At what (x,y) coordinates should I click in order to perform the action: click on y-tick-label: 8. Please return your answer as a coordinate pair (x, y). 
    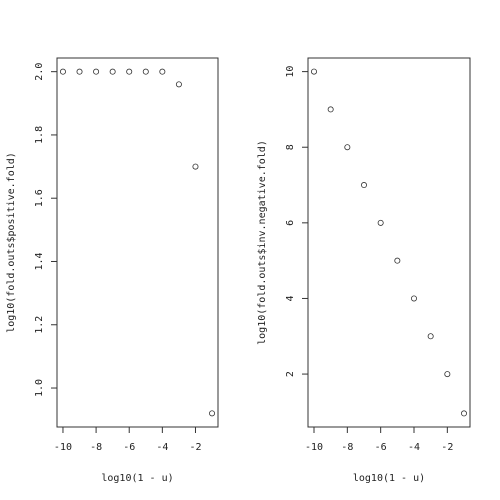
    Looking at the image, I should click on (290, 147).